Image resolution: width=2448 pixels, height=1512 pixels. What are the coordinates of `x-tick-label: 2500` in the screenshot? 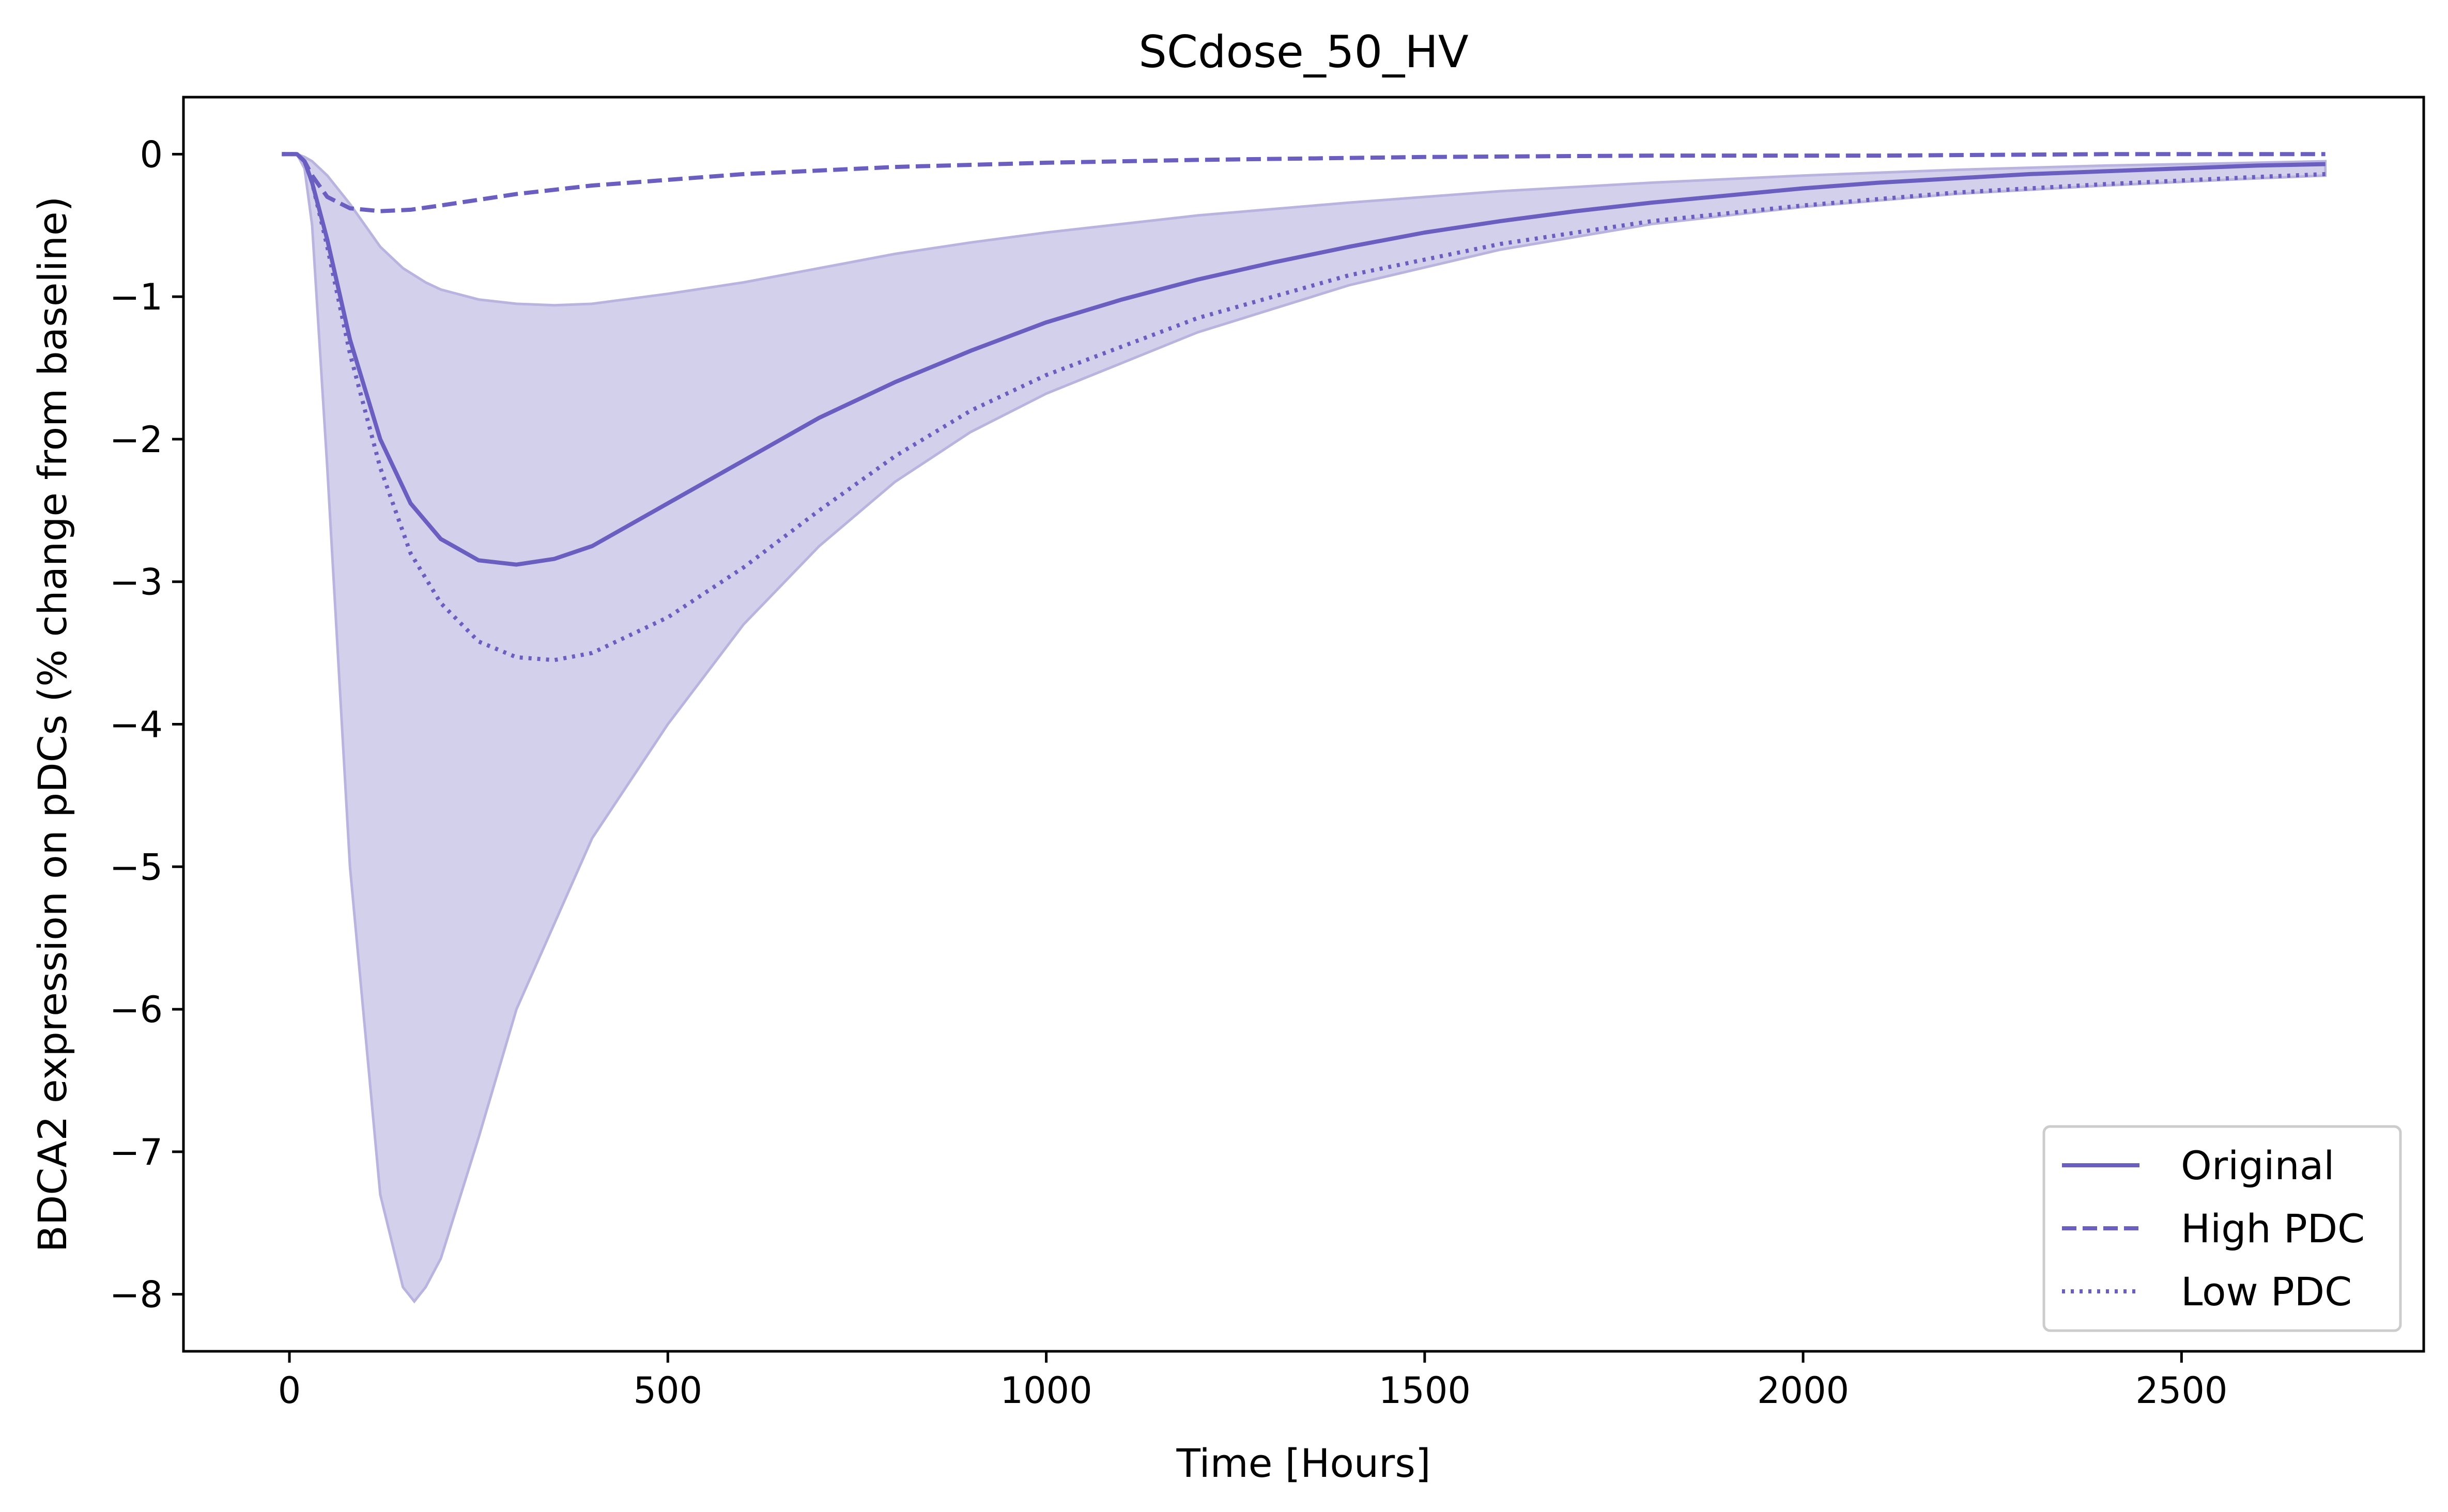 It's located at (2181, 1390).